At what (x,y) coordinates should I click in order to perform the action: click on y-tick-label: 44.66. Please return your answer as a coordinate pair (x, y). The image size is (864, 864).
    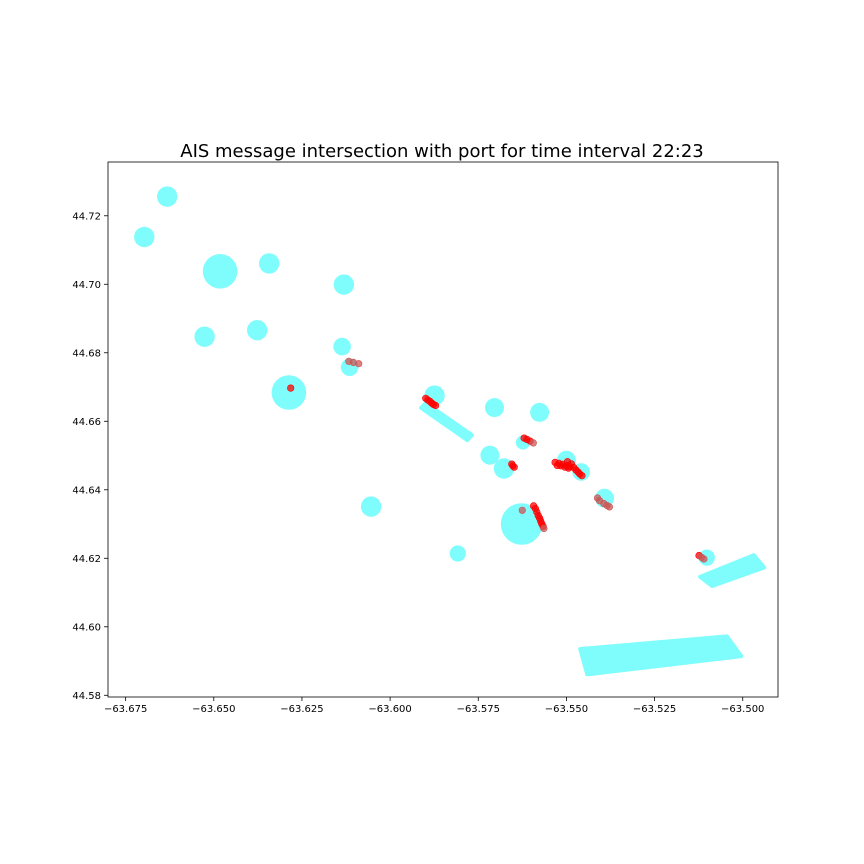
    Looking at the image, I should click on (86, 422).